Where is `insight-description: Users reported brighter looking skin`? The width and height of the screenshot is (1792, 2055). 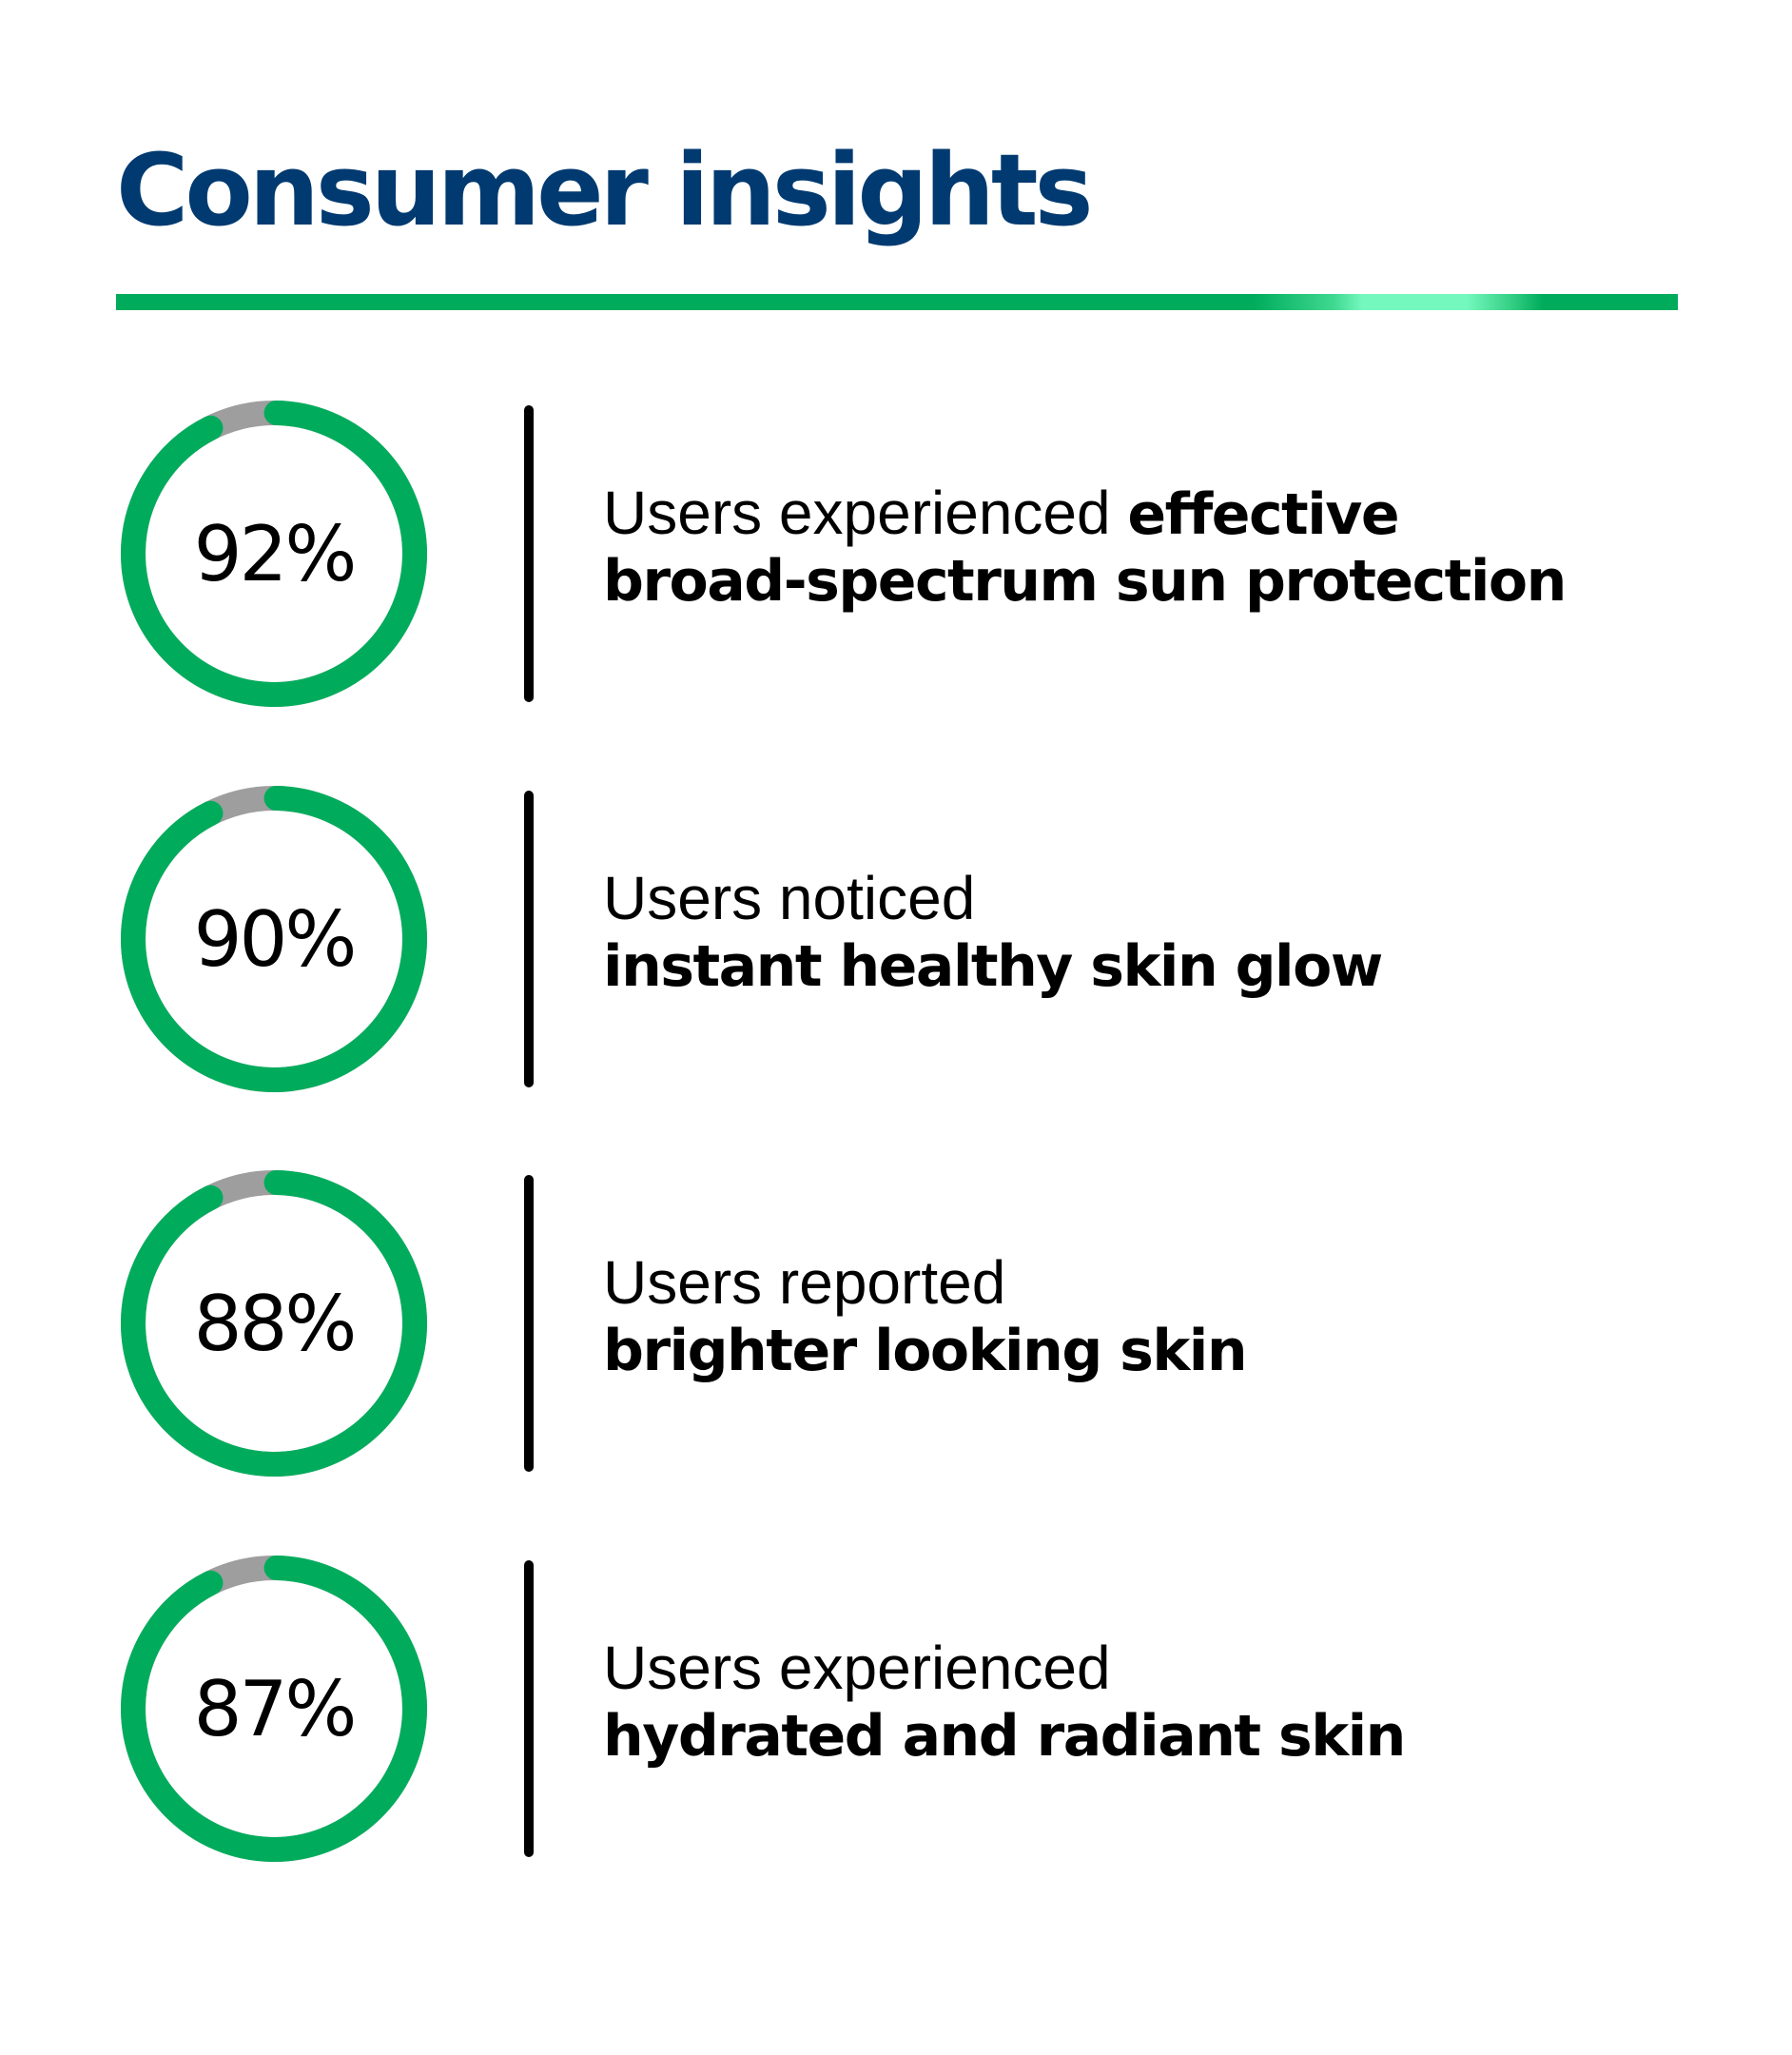 insight-description: Users reported brighter looking skin is located at coordinates (1164, 1316).